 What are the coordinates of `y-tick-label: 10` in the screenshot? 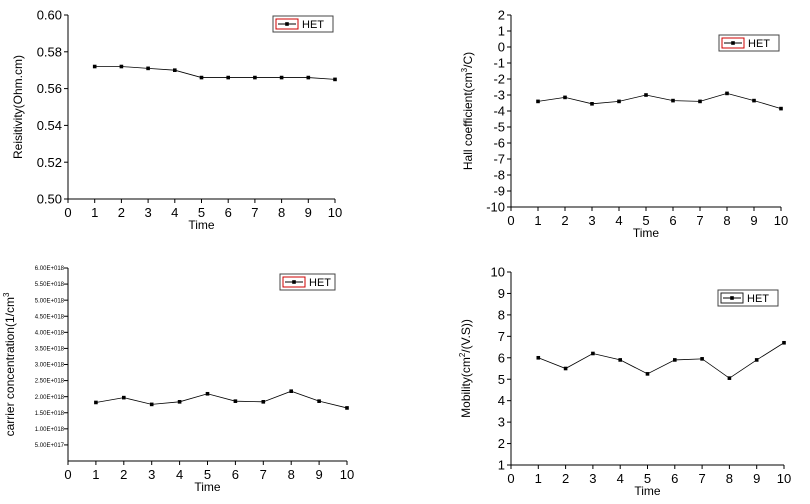 It's located at (498, 272).